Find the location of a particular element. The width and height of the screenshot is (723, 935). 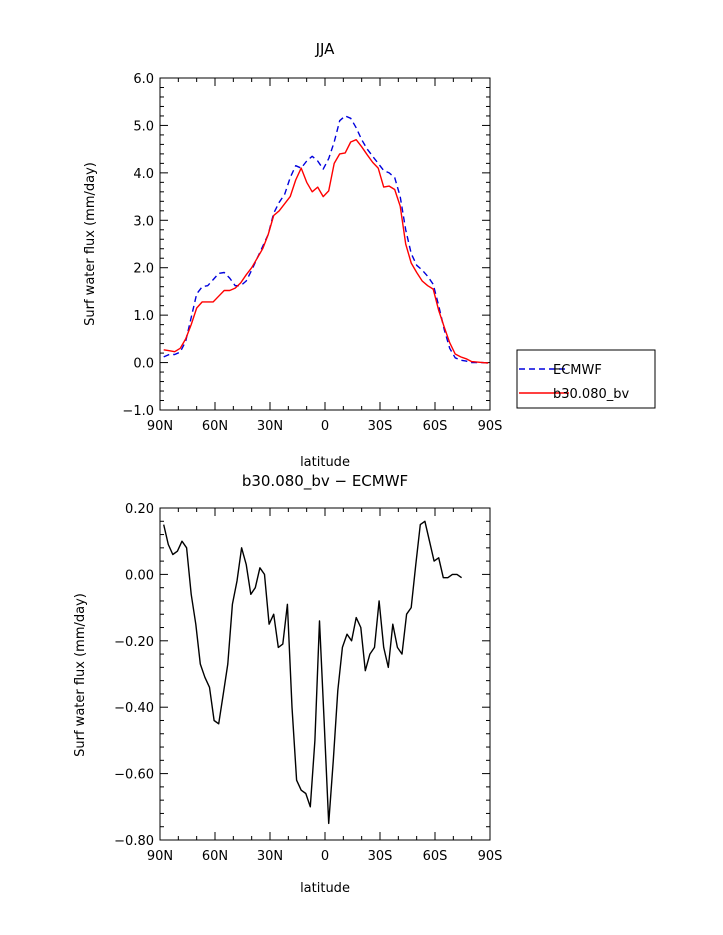

bottom-x-tick-label: 30S is located at coordinates (380, 856).